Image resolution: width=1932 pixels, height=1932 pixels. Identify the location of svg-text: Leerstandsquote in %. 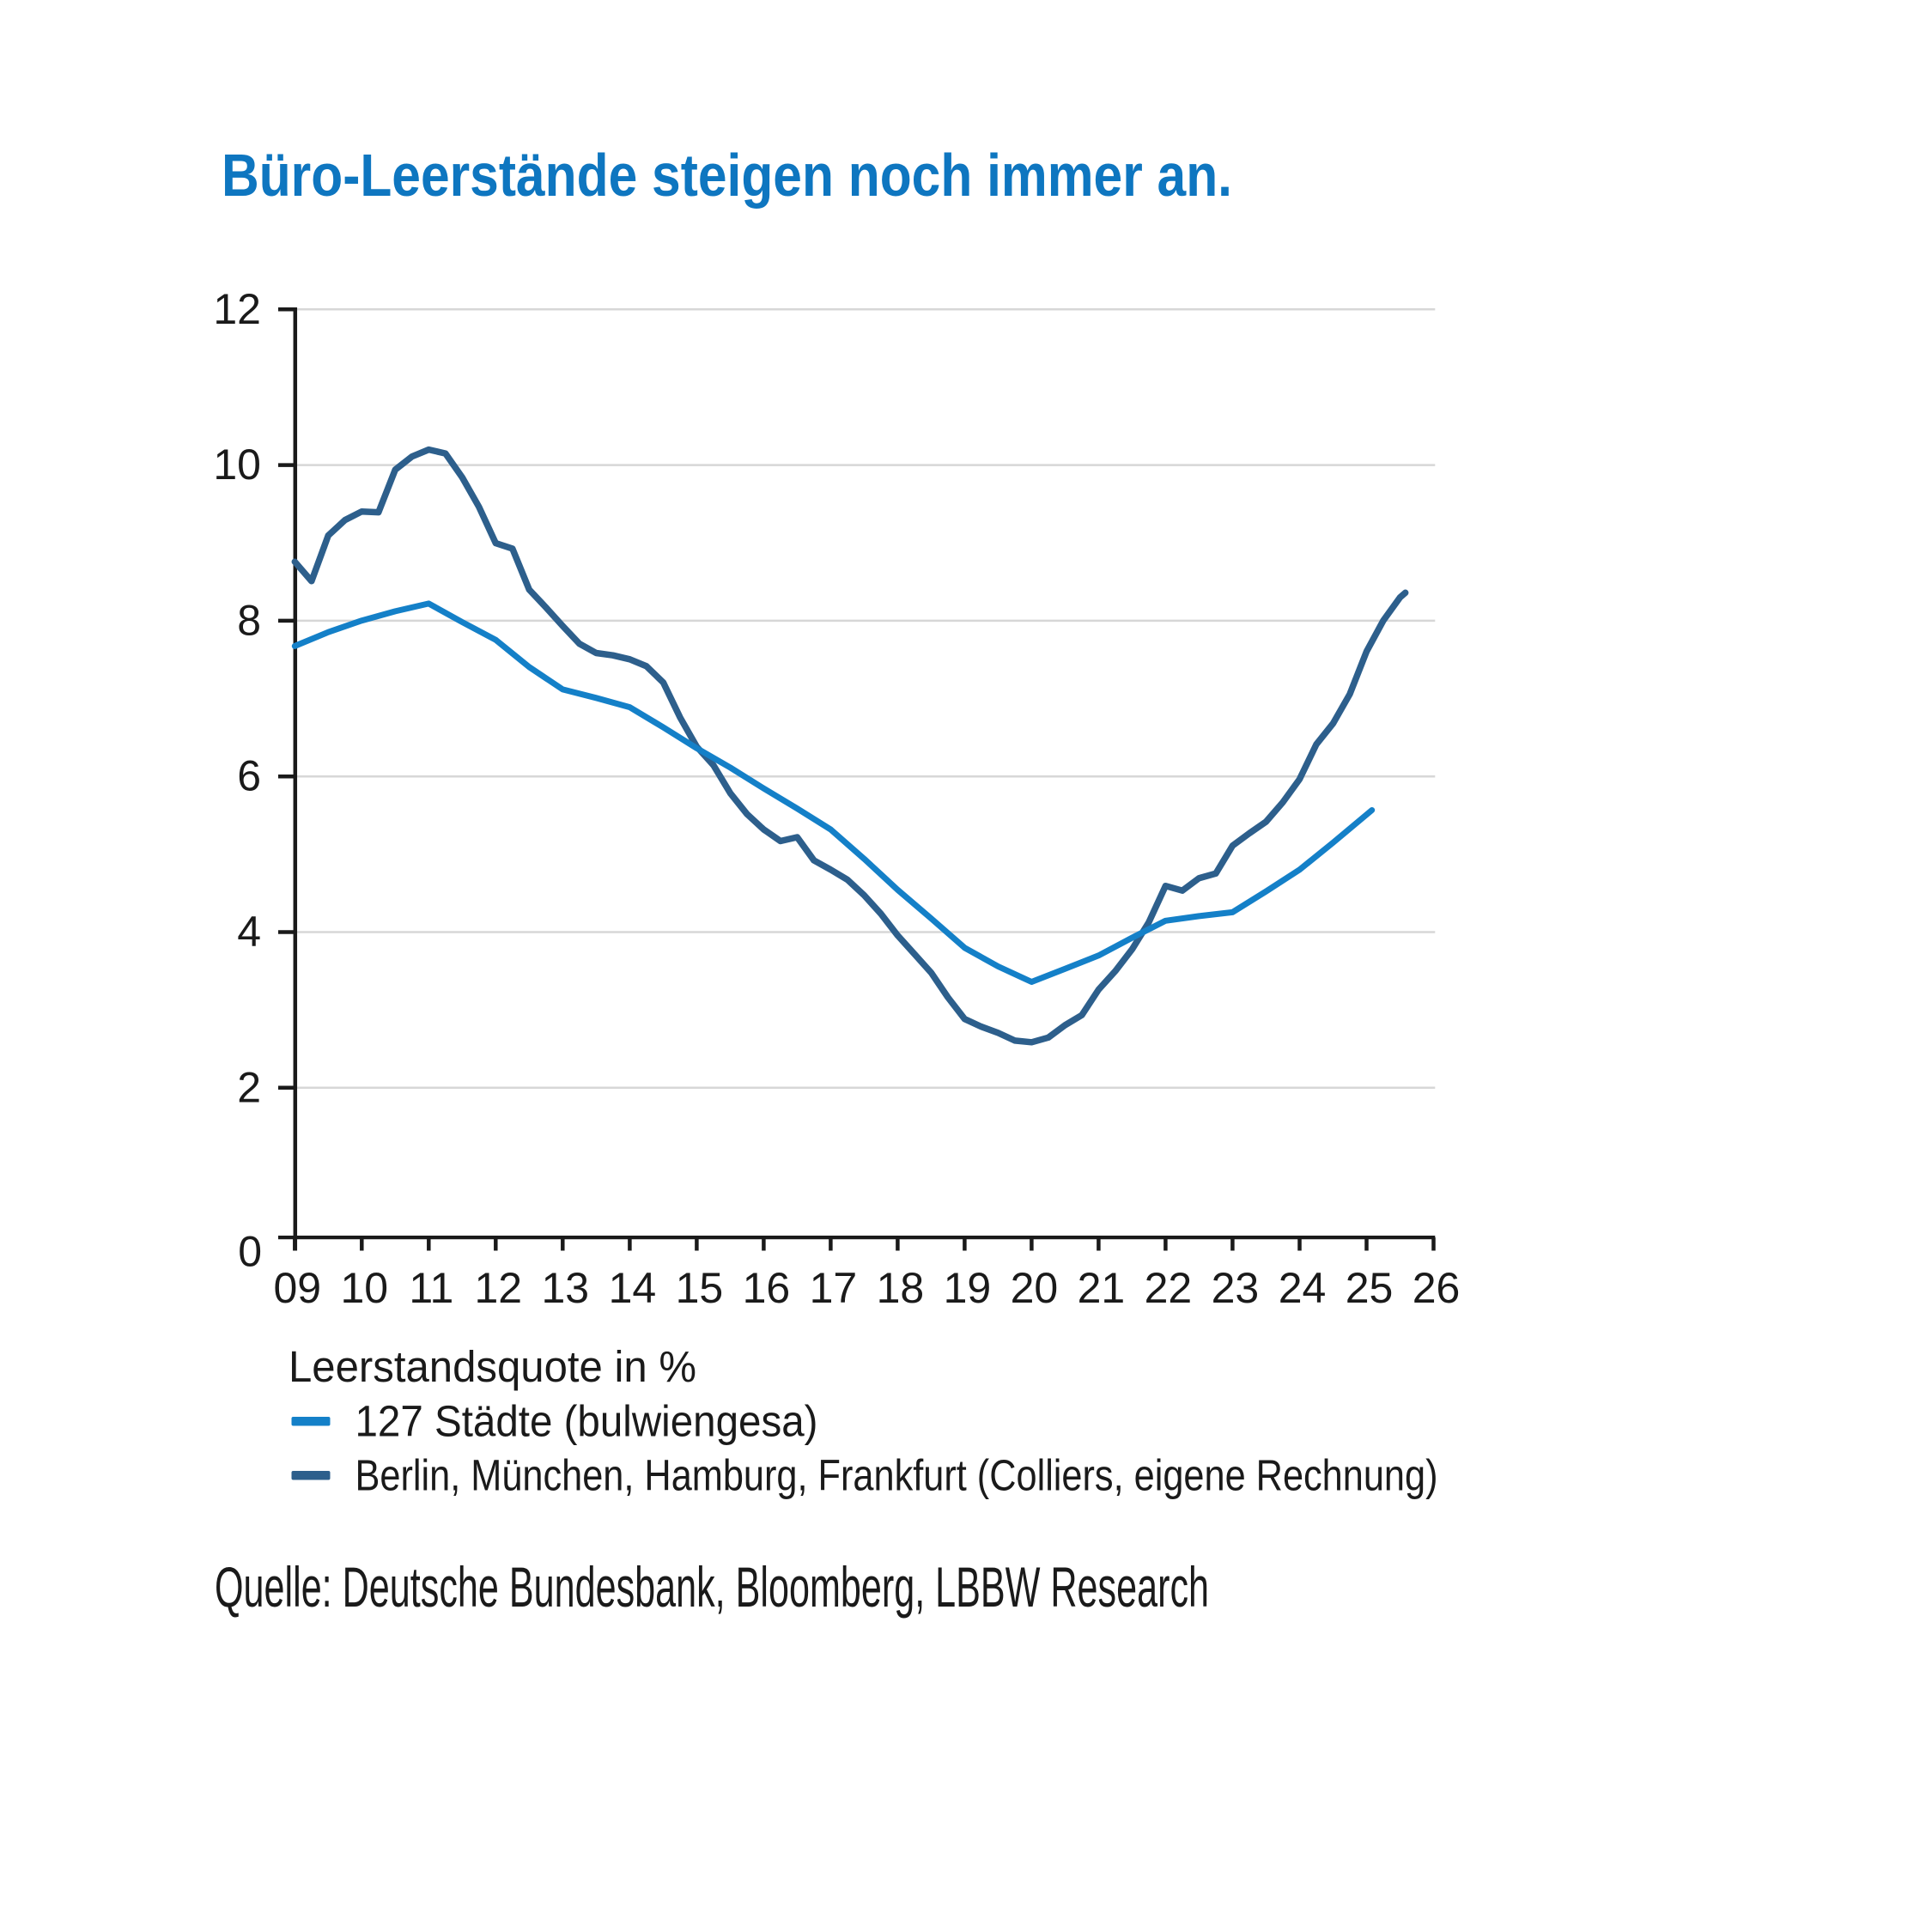
(492, 1367).